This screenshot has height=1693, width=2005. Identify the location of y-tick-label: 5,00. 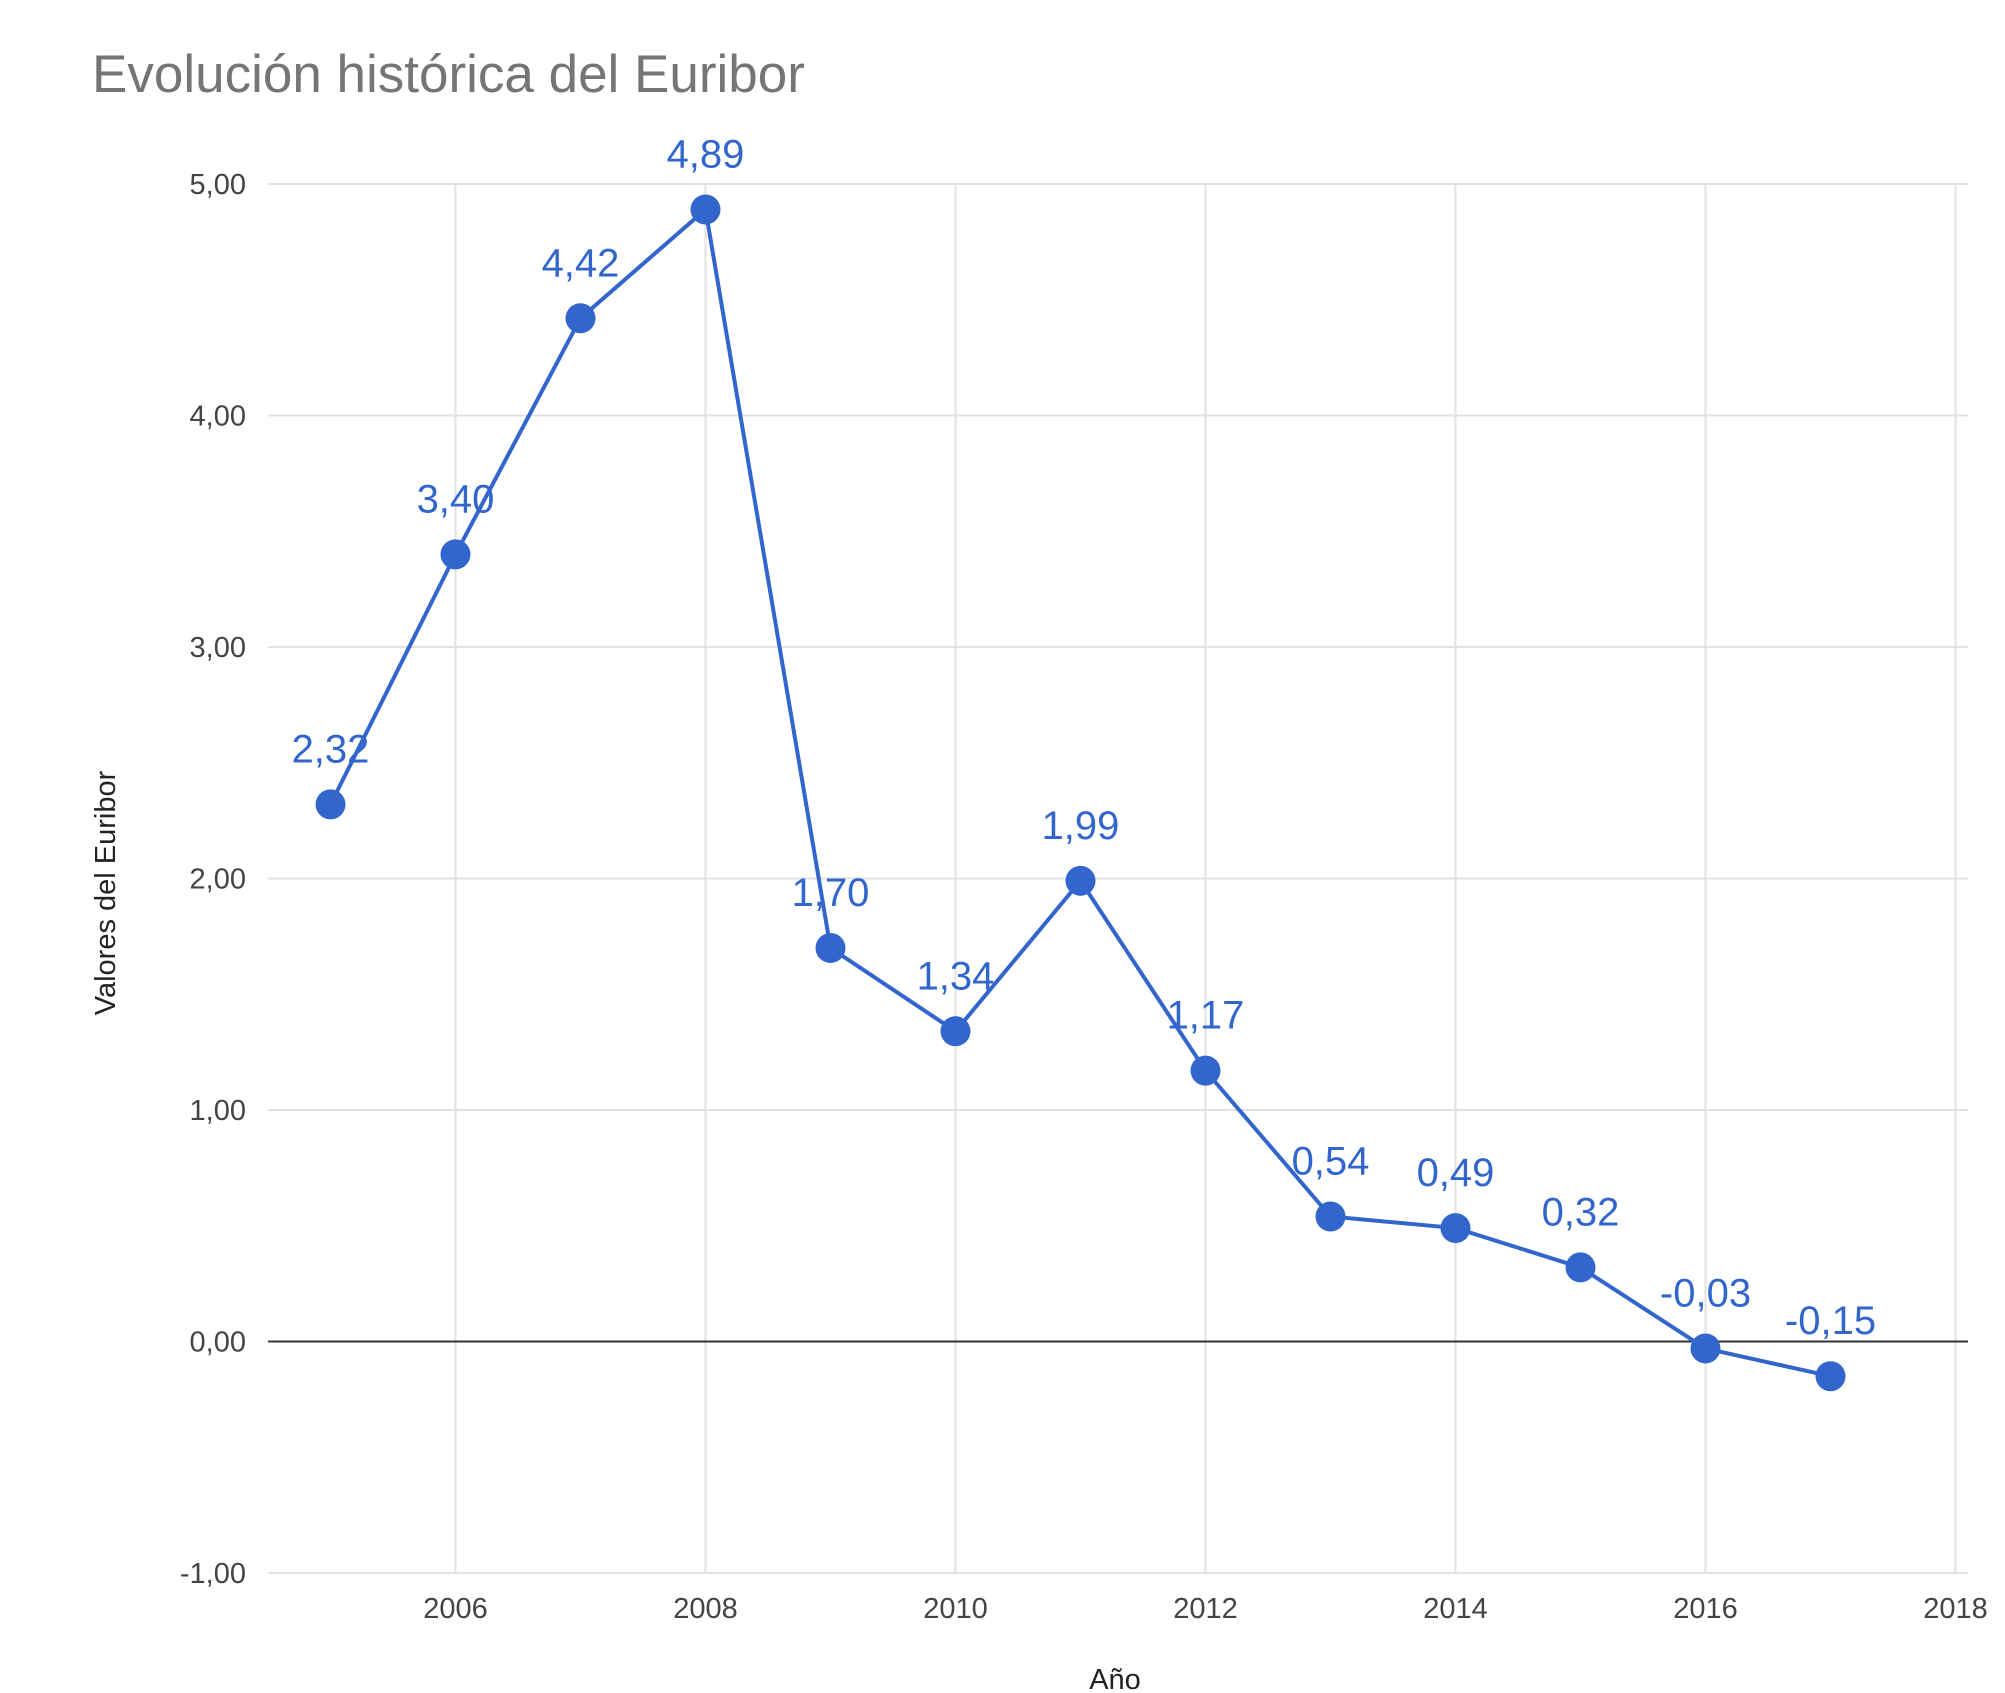
(218, 185).